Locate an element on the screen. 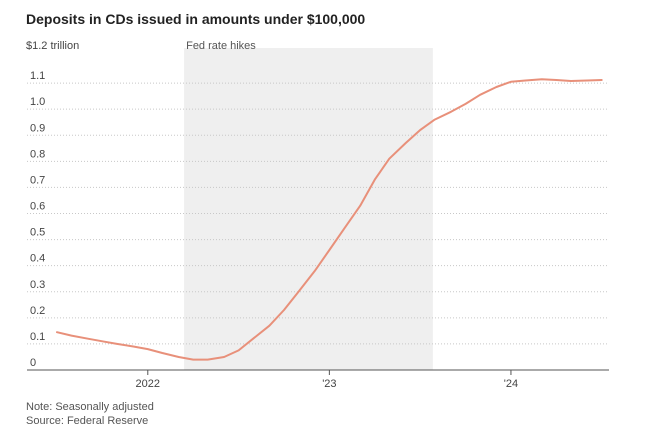 Image resolution: width=660 pixels, height=430 pixels. y-tick-label: 0 is located at coordinates (33, 363).